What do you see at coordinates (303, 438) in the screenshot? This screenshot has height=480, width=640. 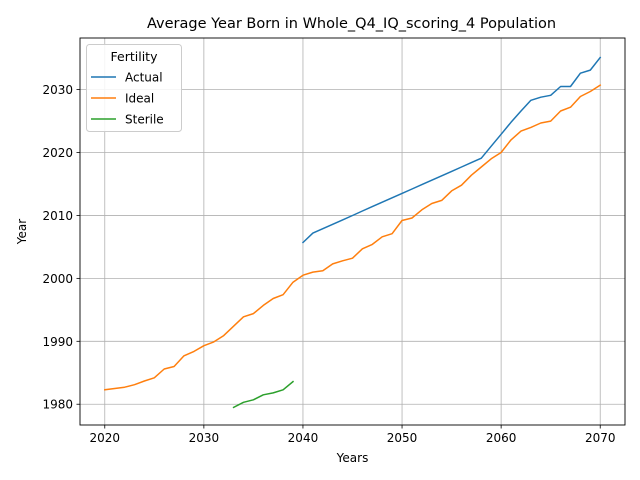 I see `x-tick-label: 2040` at bounding box center [303, 438].